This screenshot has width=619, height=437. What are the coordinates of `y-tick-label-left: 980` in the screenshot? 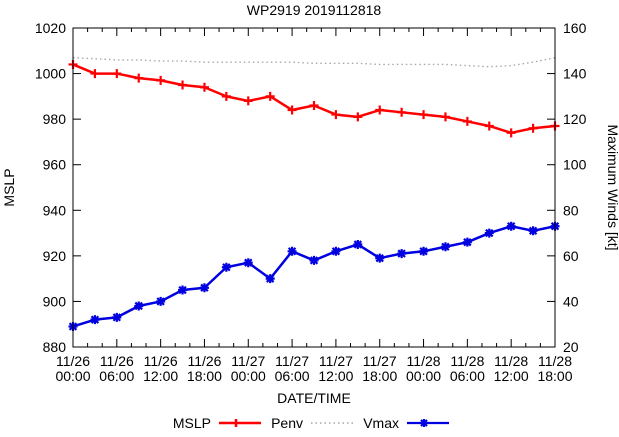 It's located at (55, 119).